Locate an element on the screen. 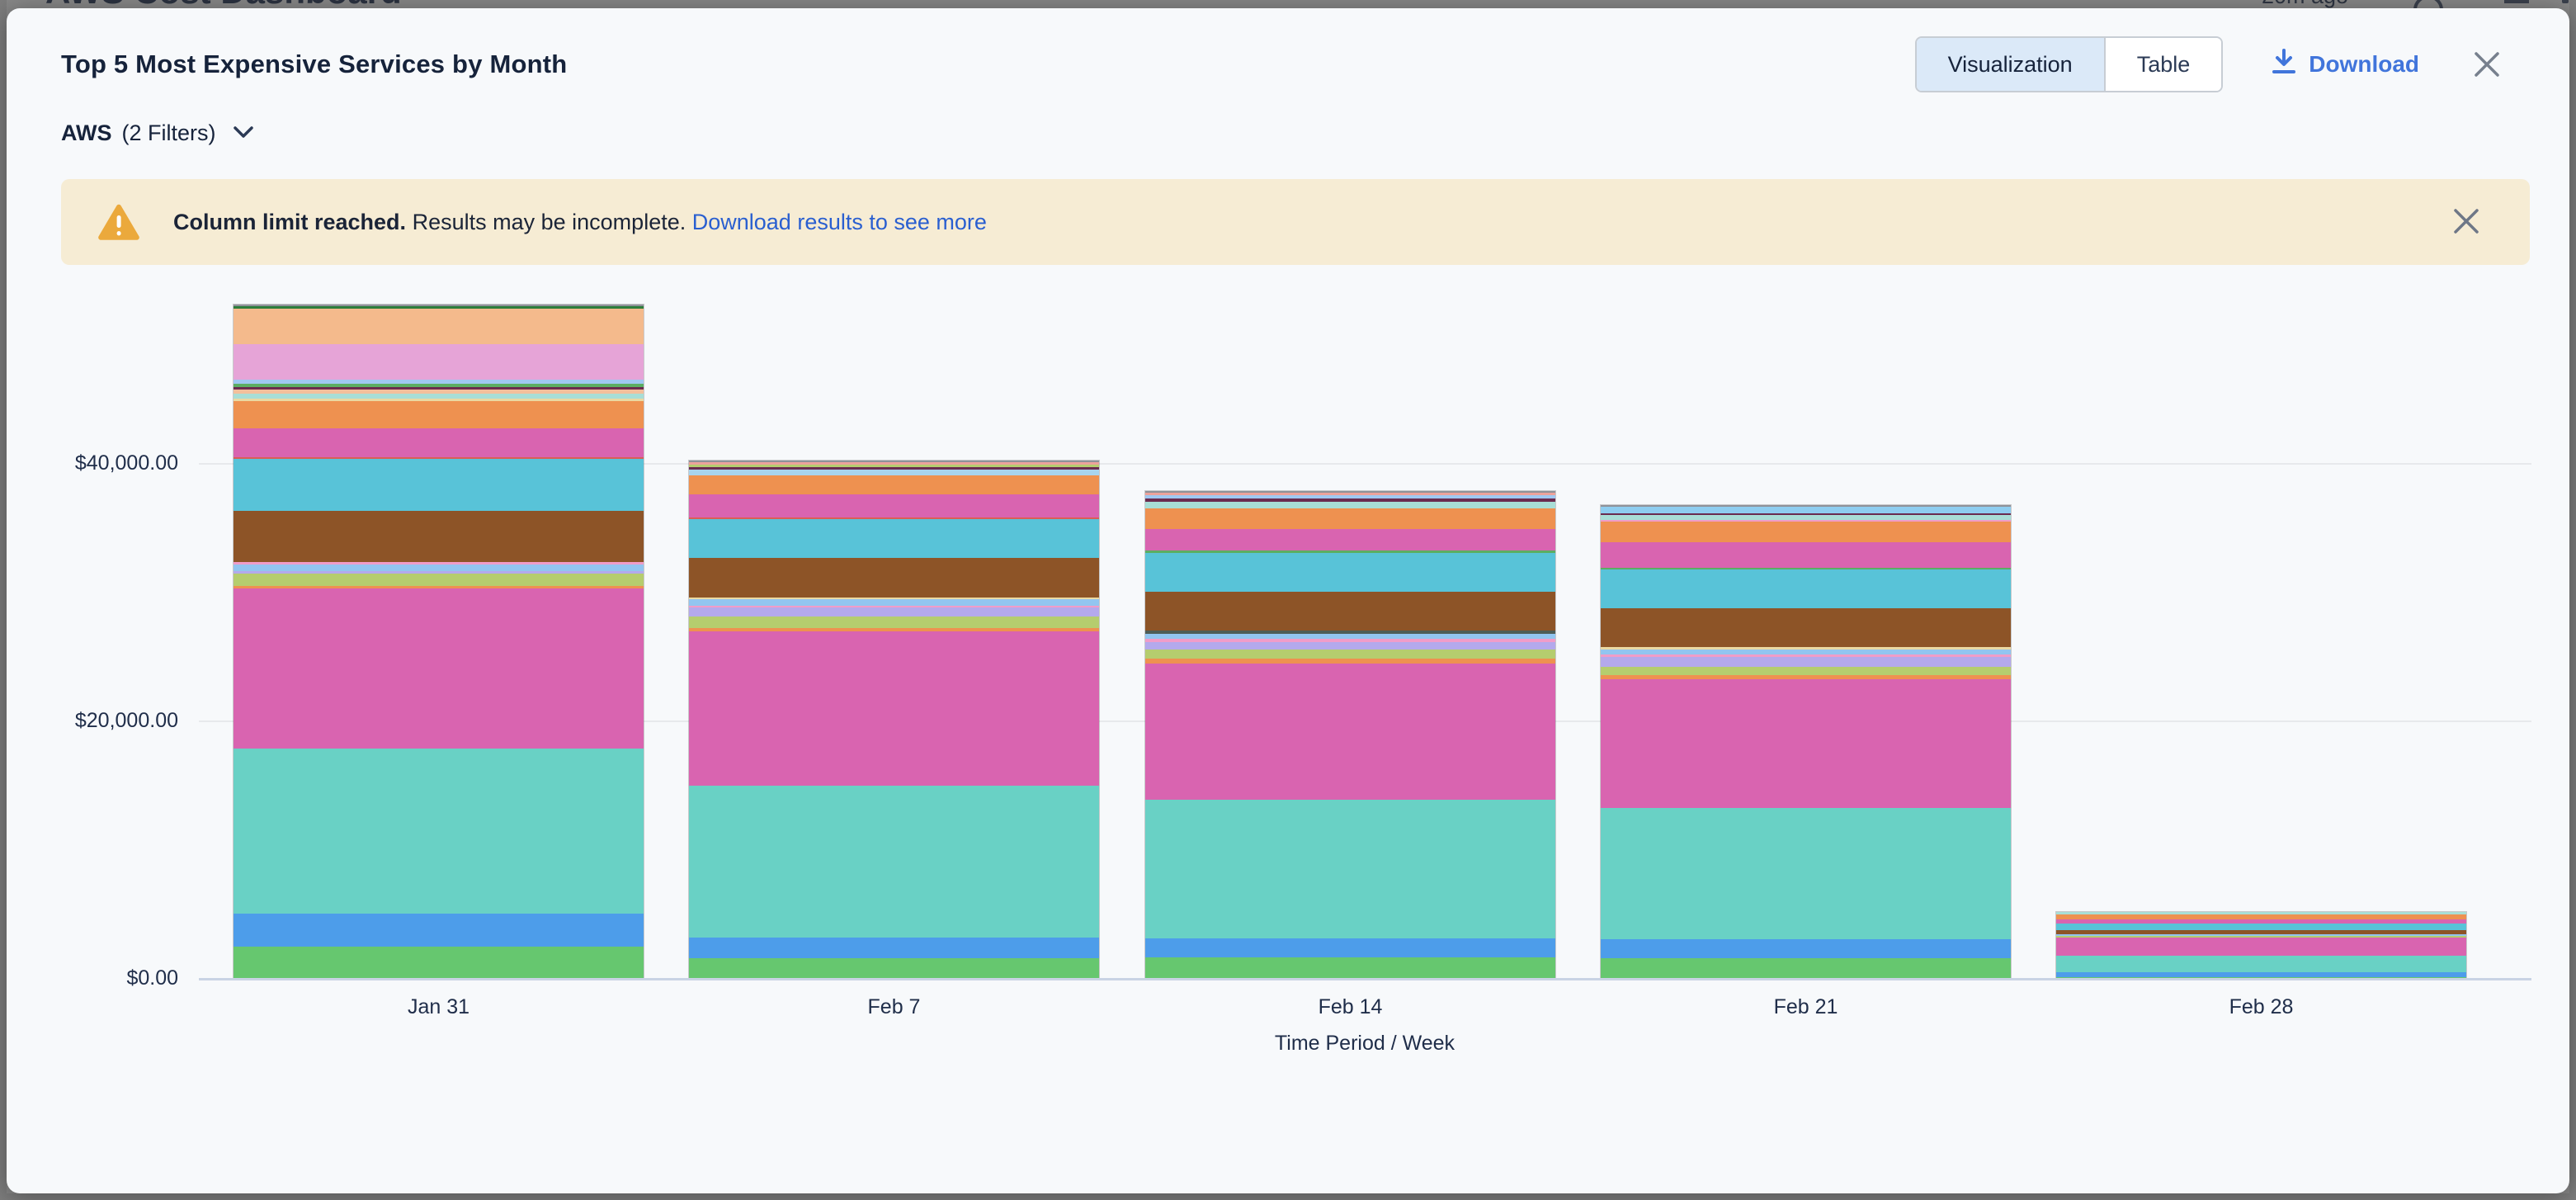 The image size is (2576, 1200). download-button: Download is located at coordinates (2345, 65).